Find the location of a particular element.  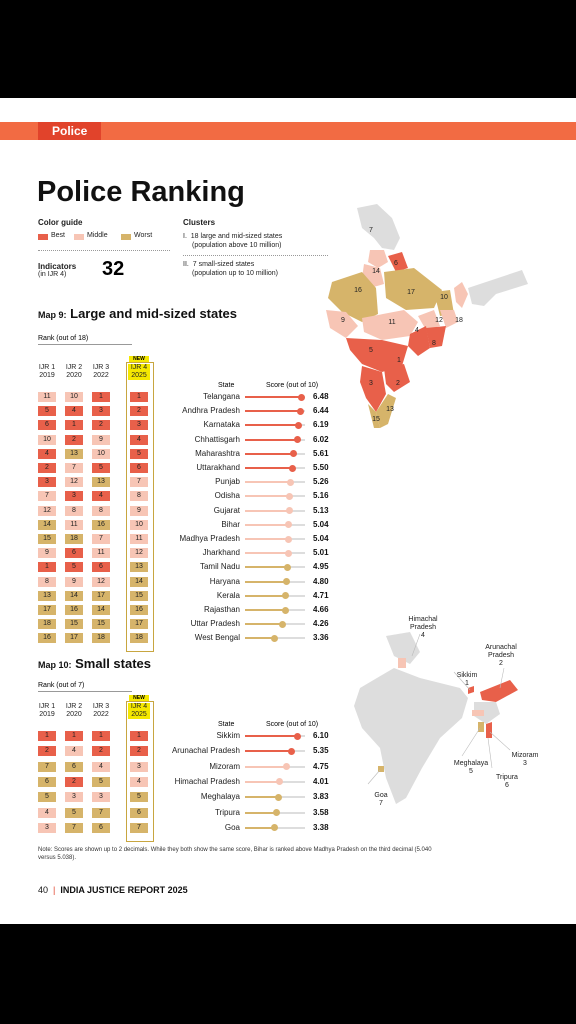

map9-rank-cell: 7 is located at coordinates (47, 496).